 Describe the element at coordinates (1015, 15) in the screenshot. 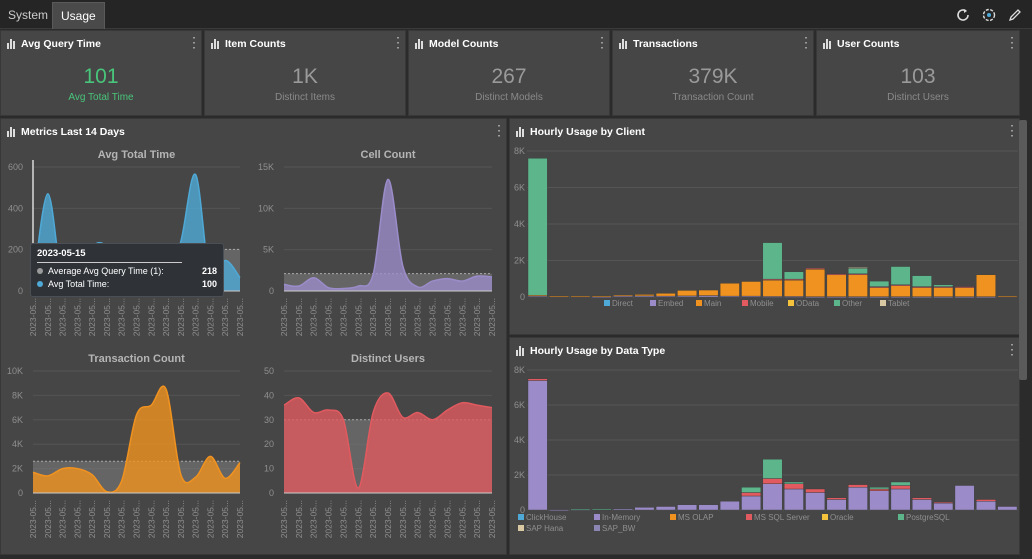

I see `edit-pencil-icon` at that location.